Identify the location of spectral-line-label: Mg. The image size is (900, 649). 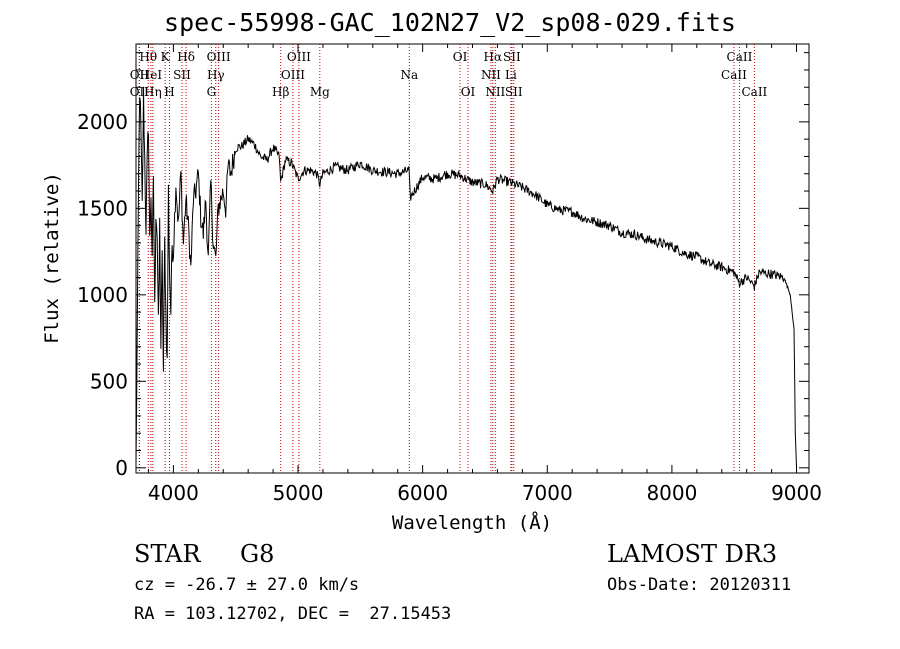
(320, 92).